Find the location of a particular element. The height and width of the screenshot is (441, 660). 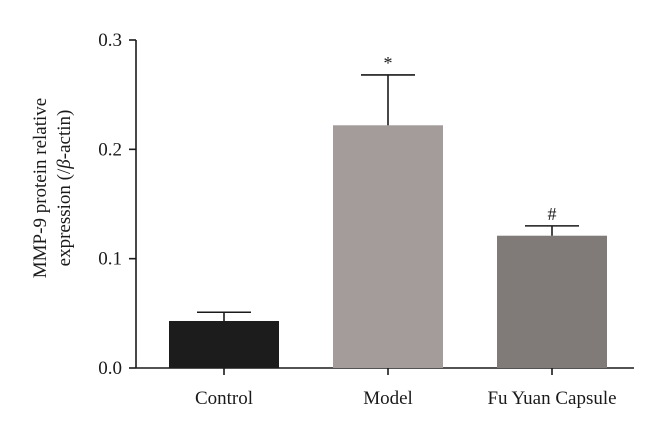

y-tick-label: 0.2 is located at coordinates (110, 149).